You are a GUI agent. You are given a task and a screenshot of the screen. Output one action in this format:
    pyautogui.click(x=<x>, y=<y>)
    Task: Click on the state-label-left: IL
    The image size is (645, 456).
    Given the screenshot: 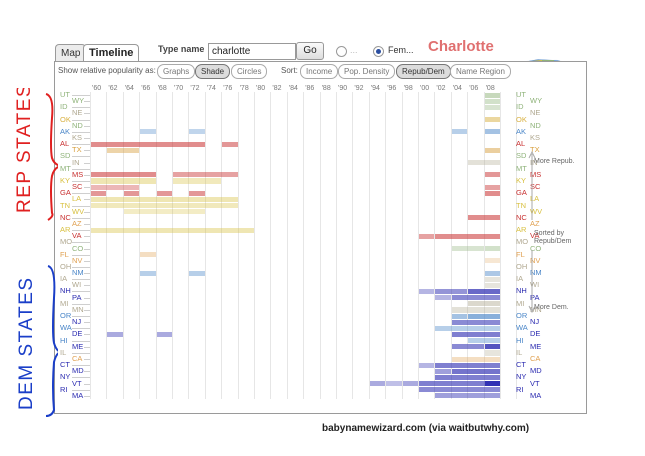 What is the action you would take?
    pyautogui.click(x=63, y=352)
    